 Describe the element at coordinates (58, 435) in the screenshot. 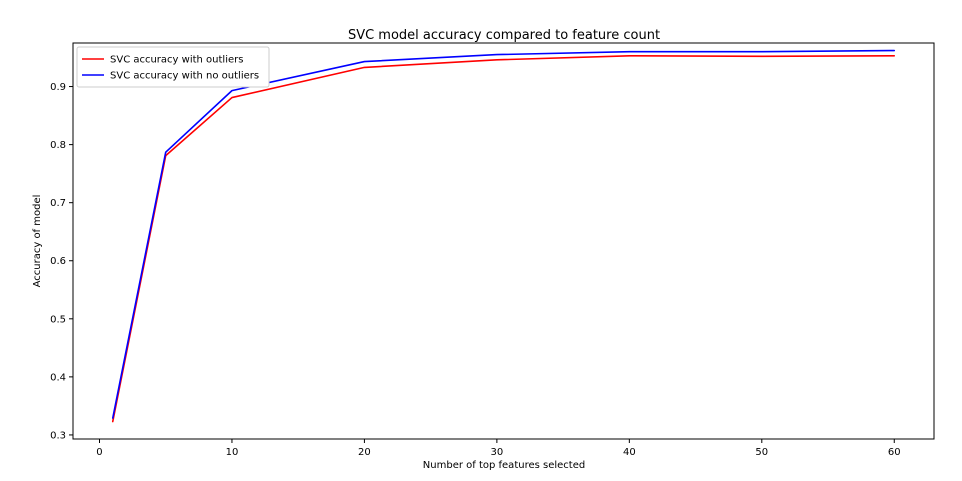

I see `y-tick-label: 0.3` at that location.